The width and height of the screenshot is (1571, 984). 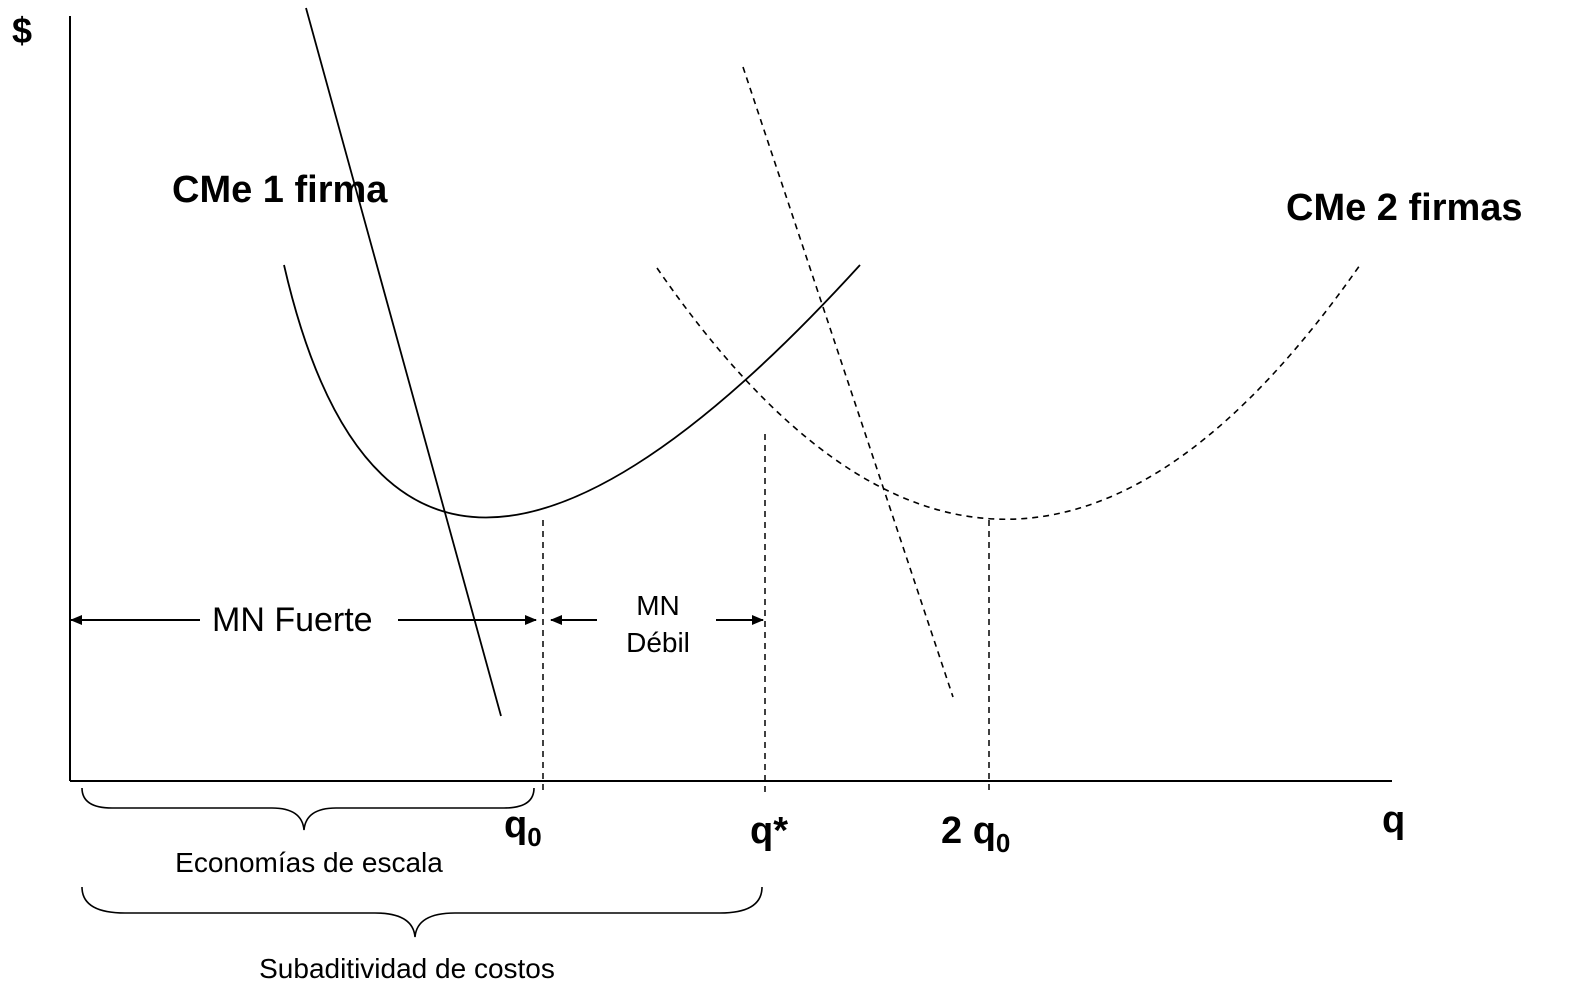 I want to click on subaditividad-label: Subaditividad de costos, so click(x=407, y=968).